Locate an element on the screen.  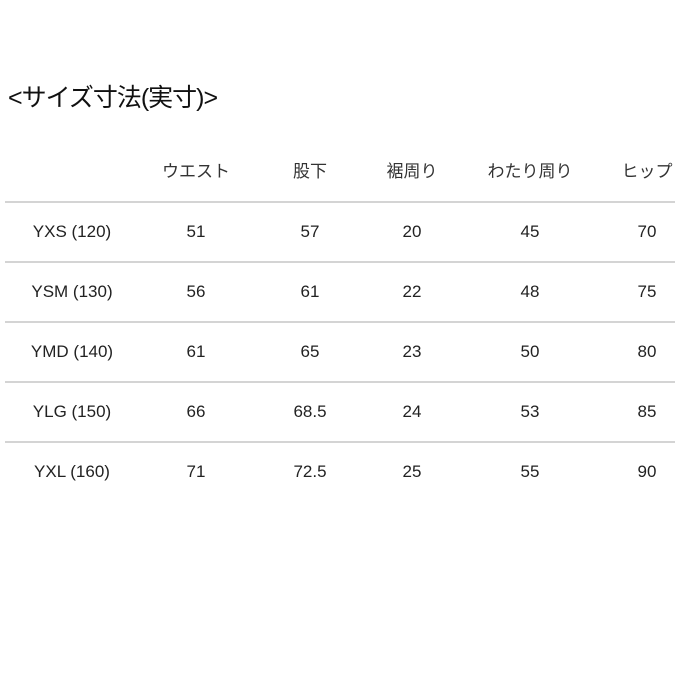
size-label: YMD (140) is located at coordinates (72, 351).